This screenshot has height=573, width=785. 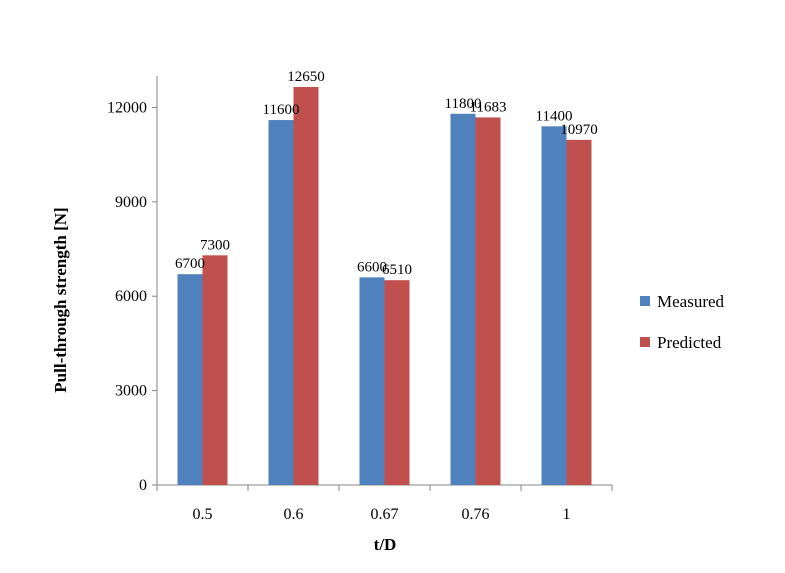 I want to click on legend: Measured Predicted, so click(x=682, y=322).